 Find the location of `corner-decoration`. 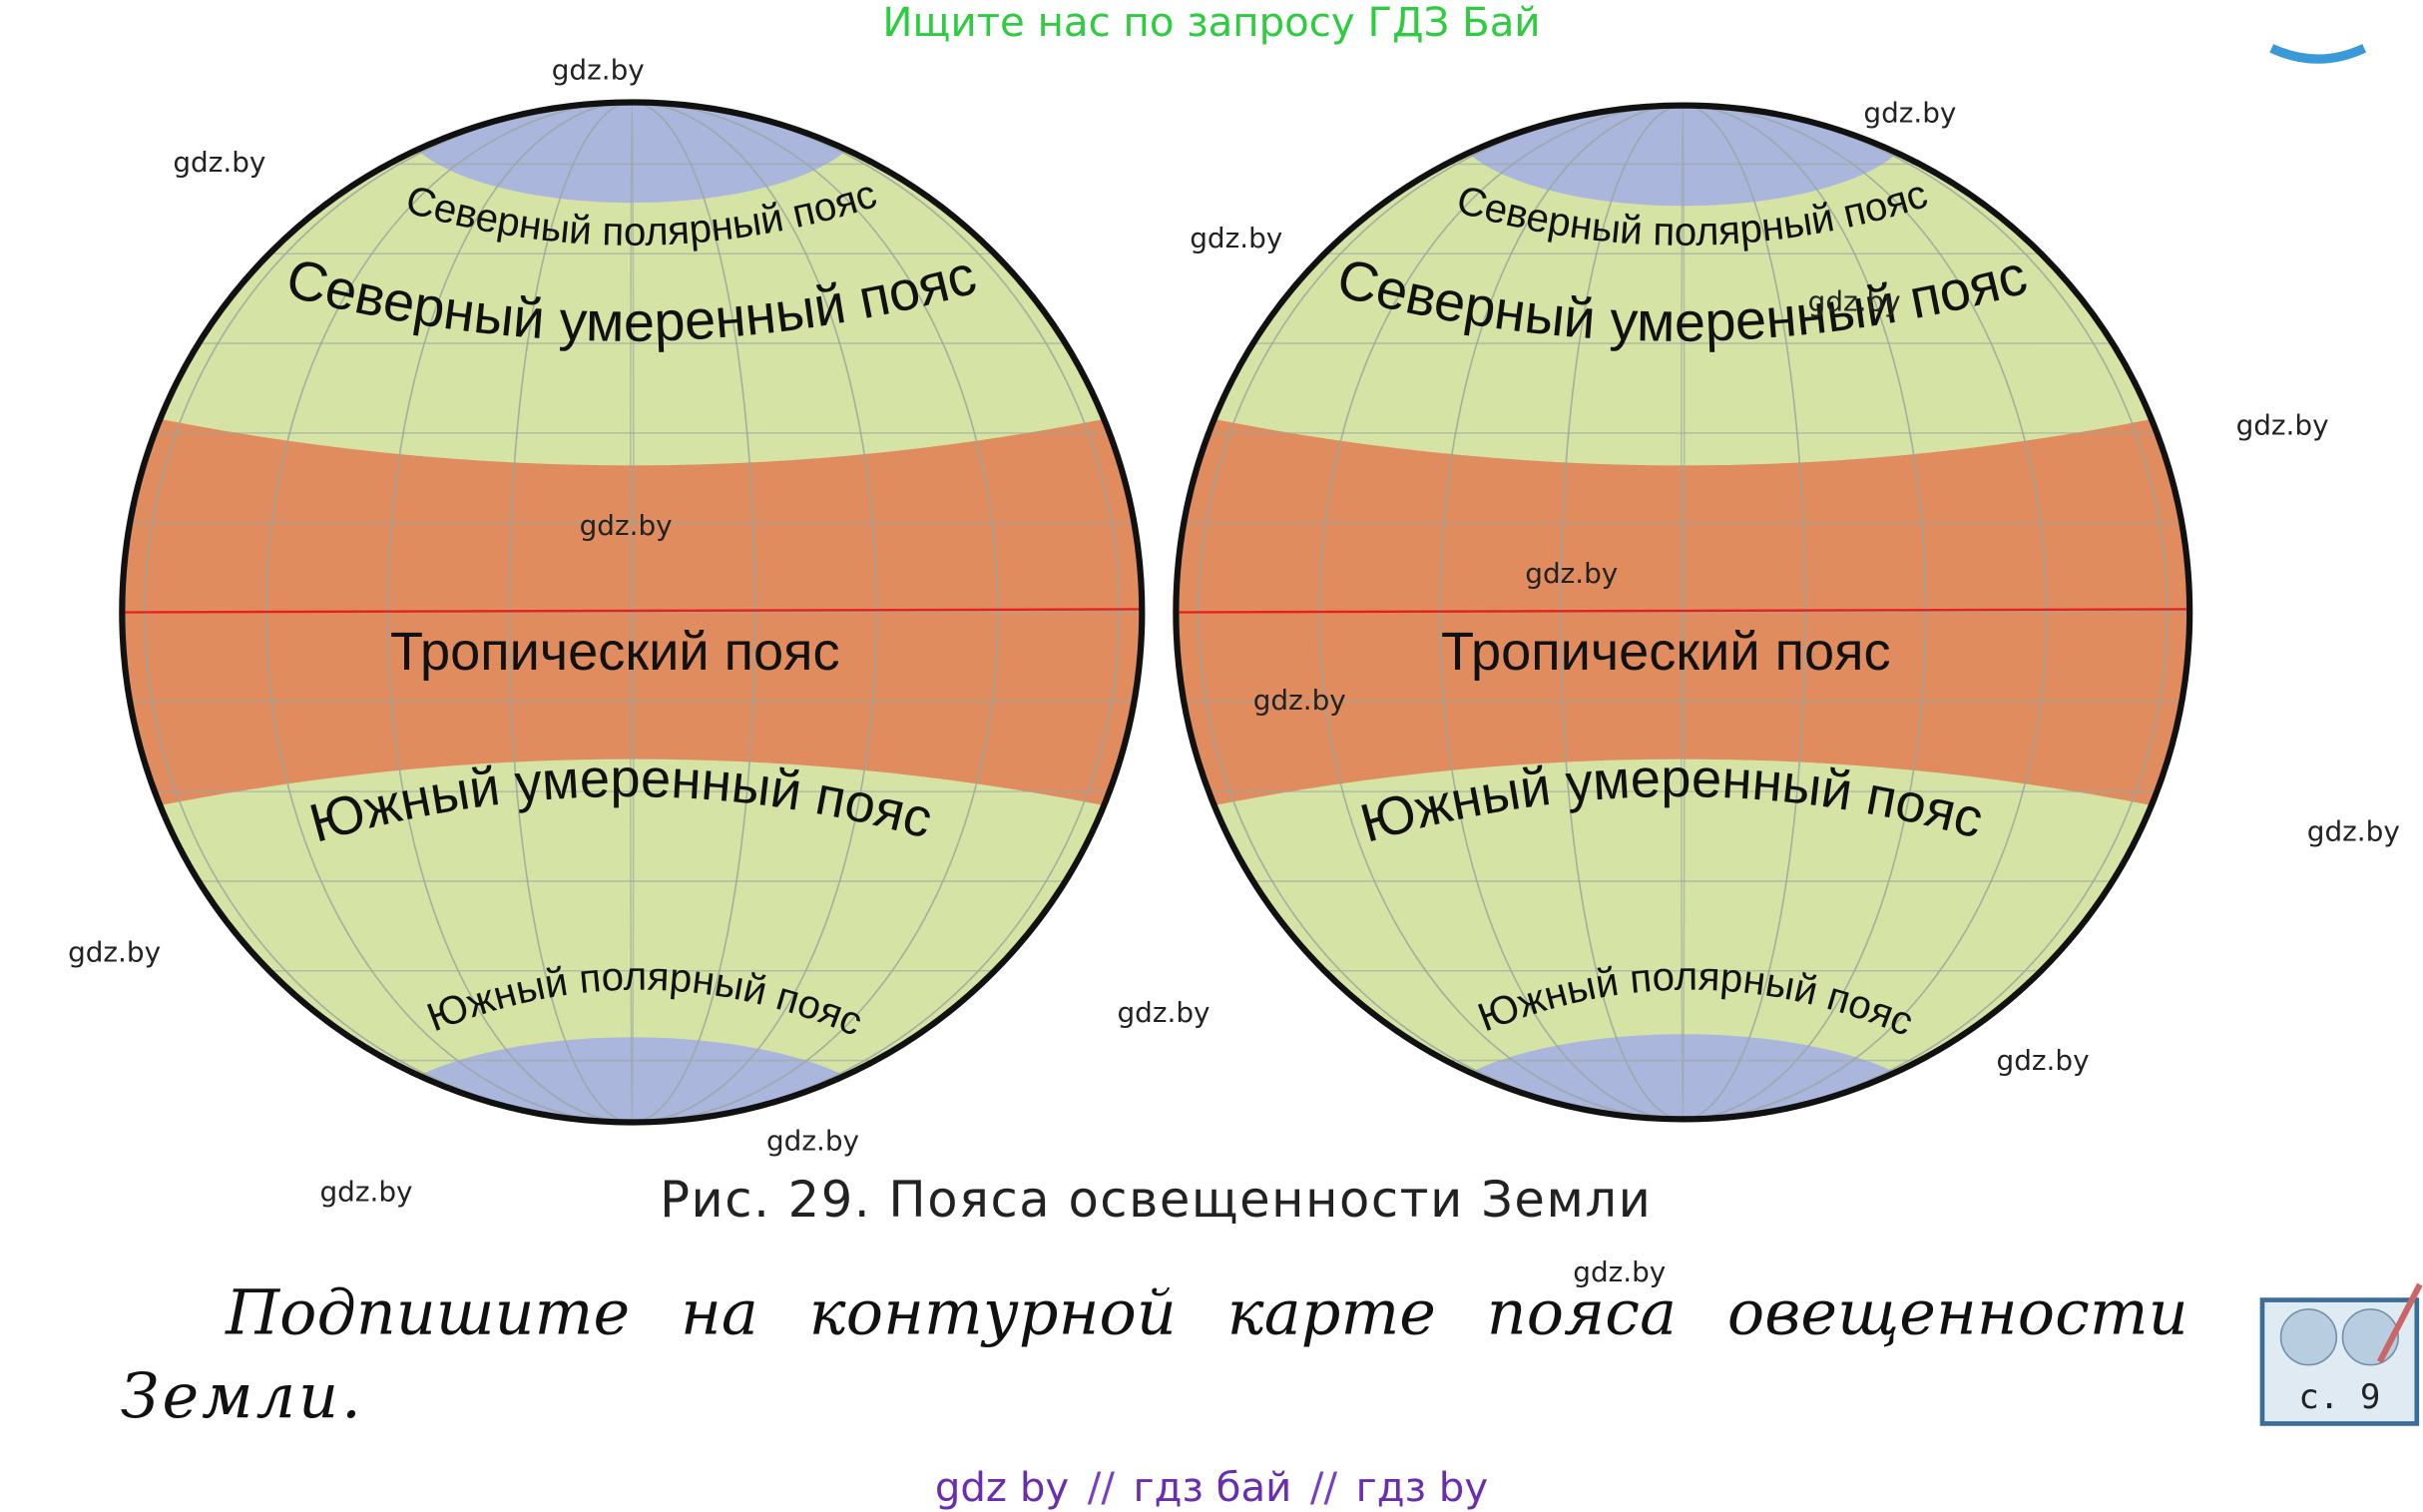

corner-decoration is located at coordinates (2318, 54).